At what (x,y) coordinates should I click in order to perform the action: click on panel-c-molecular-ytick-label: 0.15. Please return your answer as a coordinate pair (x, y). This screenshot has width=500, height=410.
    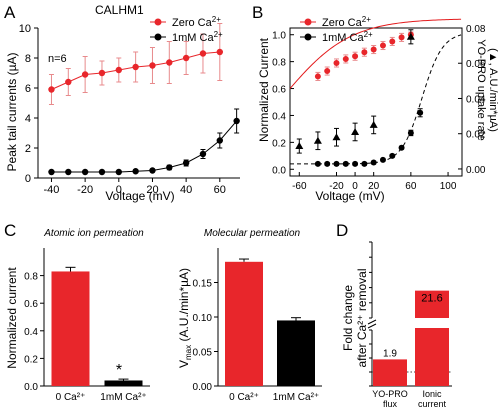
    Looking at the image, I should click on (203, 284).